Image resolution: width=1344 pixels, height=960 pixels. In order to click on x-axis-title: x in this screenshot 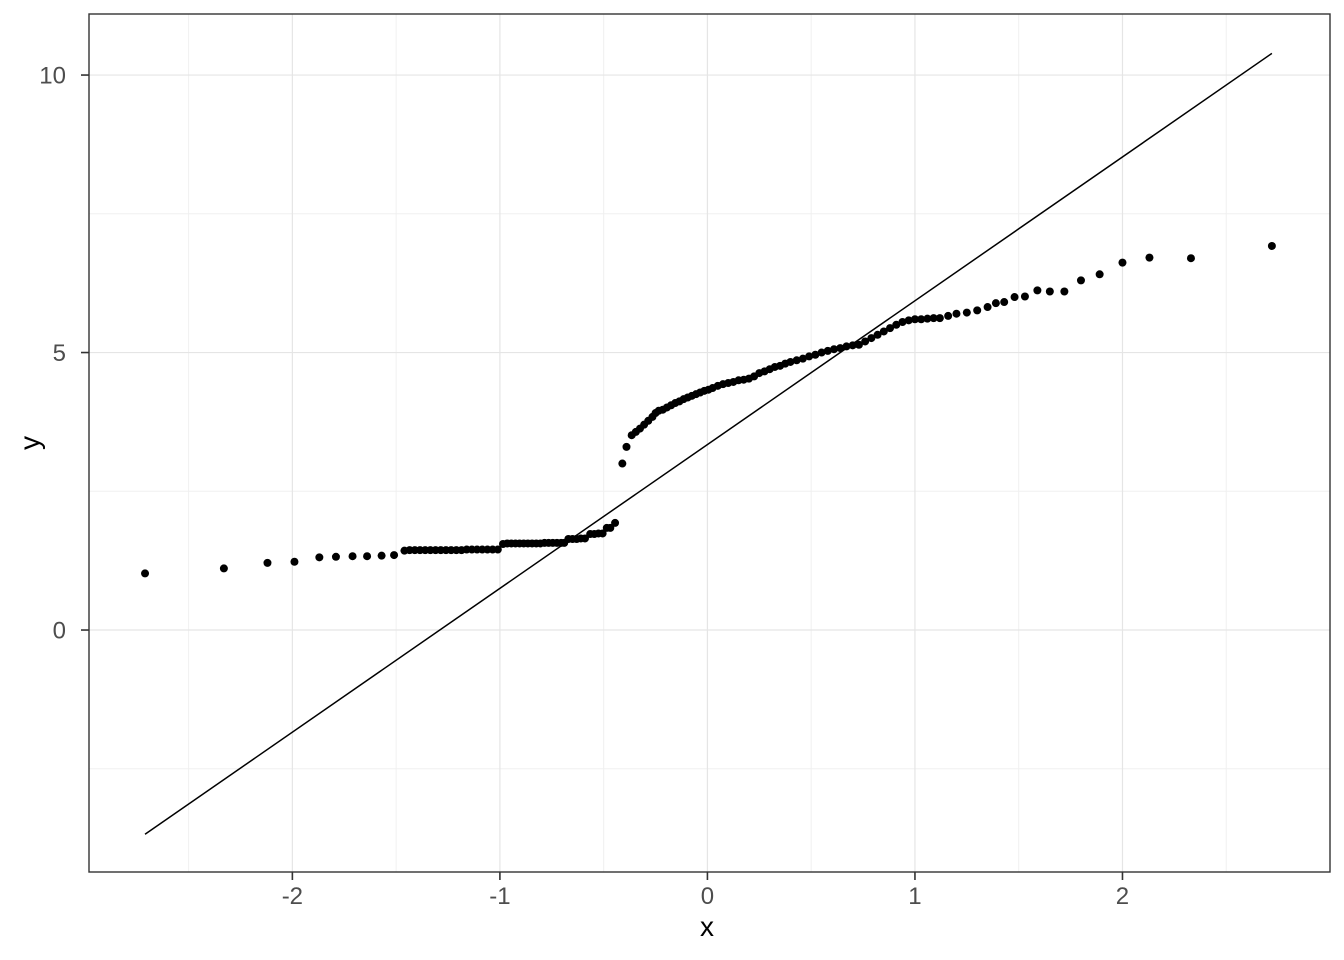, I will do `click(707, 926)`.